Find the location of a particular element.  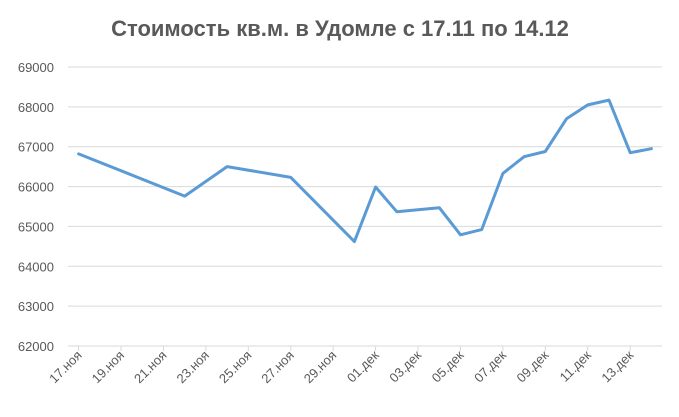

x-tick-label: 13.дек is located at coordinates (617, 366).